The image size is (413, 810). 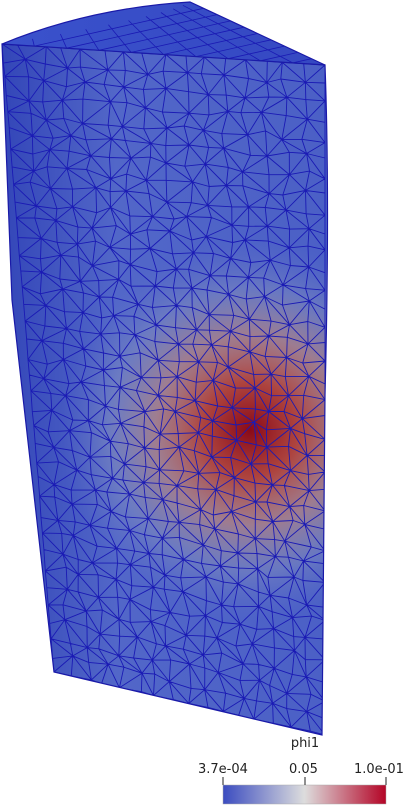 What do you see at coordinates (303, 769) in the screenshot?
I see `colorbar-label-mid: 0.05` at bounding box center [303, 769].